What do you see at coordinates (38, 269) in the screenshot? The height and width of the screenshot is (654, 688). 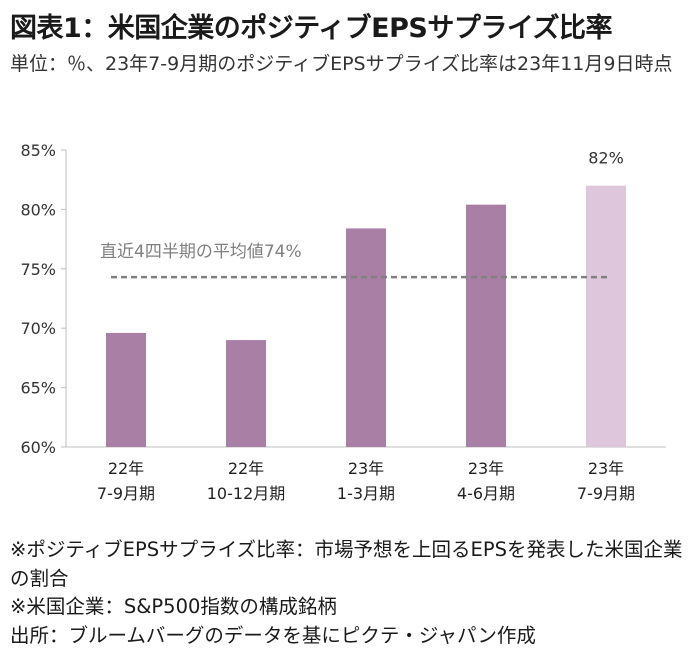 I see `y-tick-label: 75%` at bounding box center [38, 269].